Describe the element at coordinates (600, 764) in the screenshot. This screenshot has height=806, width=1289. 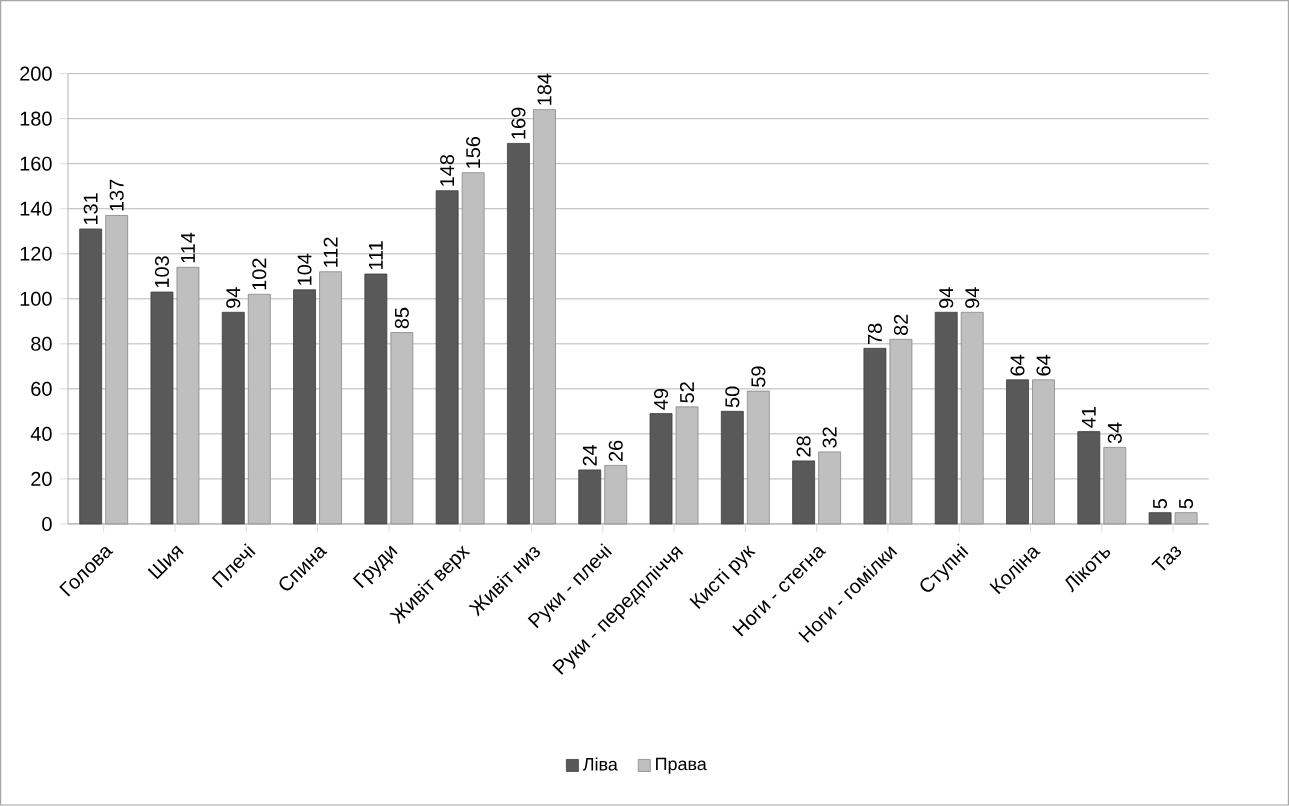
I see `legend-label: Ліва` at that location.